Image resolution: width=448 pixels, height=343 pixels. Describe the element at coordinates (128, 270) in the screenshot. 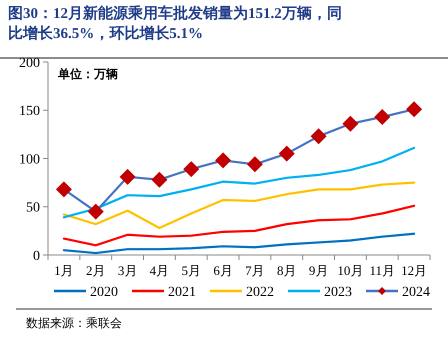

I see `x-tick-label: 3月` at that location.